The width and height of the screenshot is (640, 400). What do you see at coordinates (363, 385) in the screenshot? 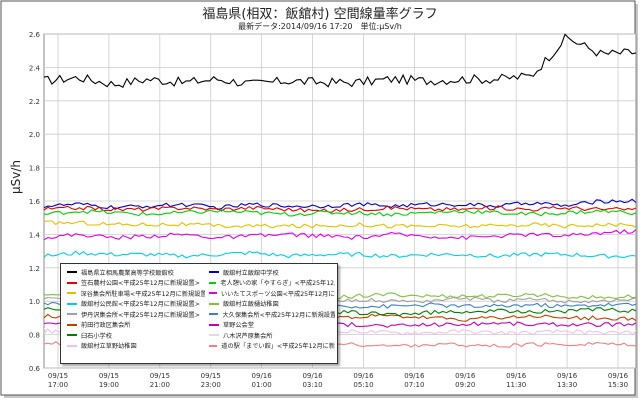
I see `x-tick-label: 05:10` at bounding box center [363, 385].